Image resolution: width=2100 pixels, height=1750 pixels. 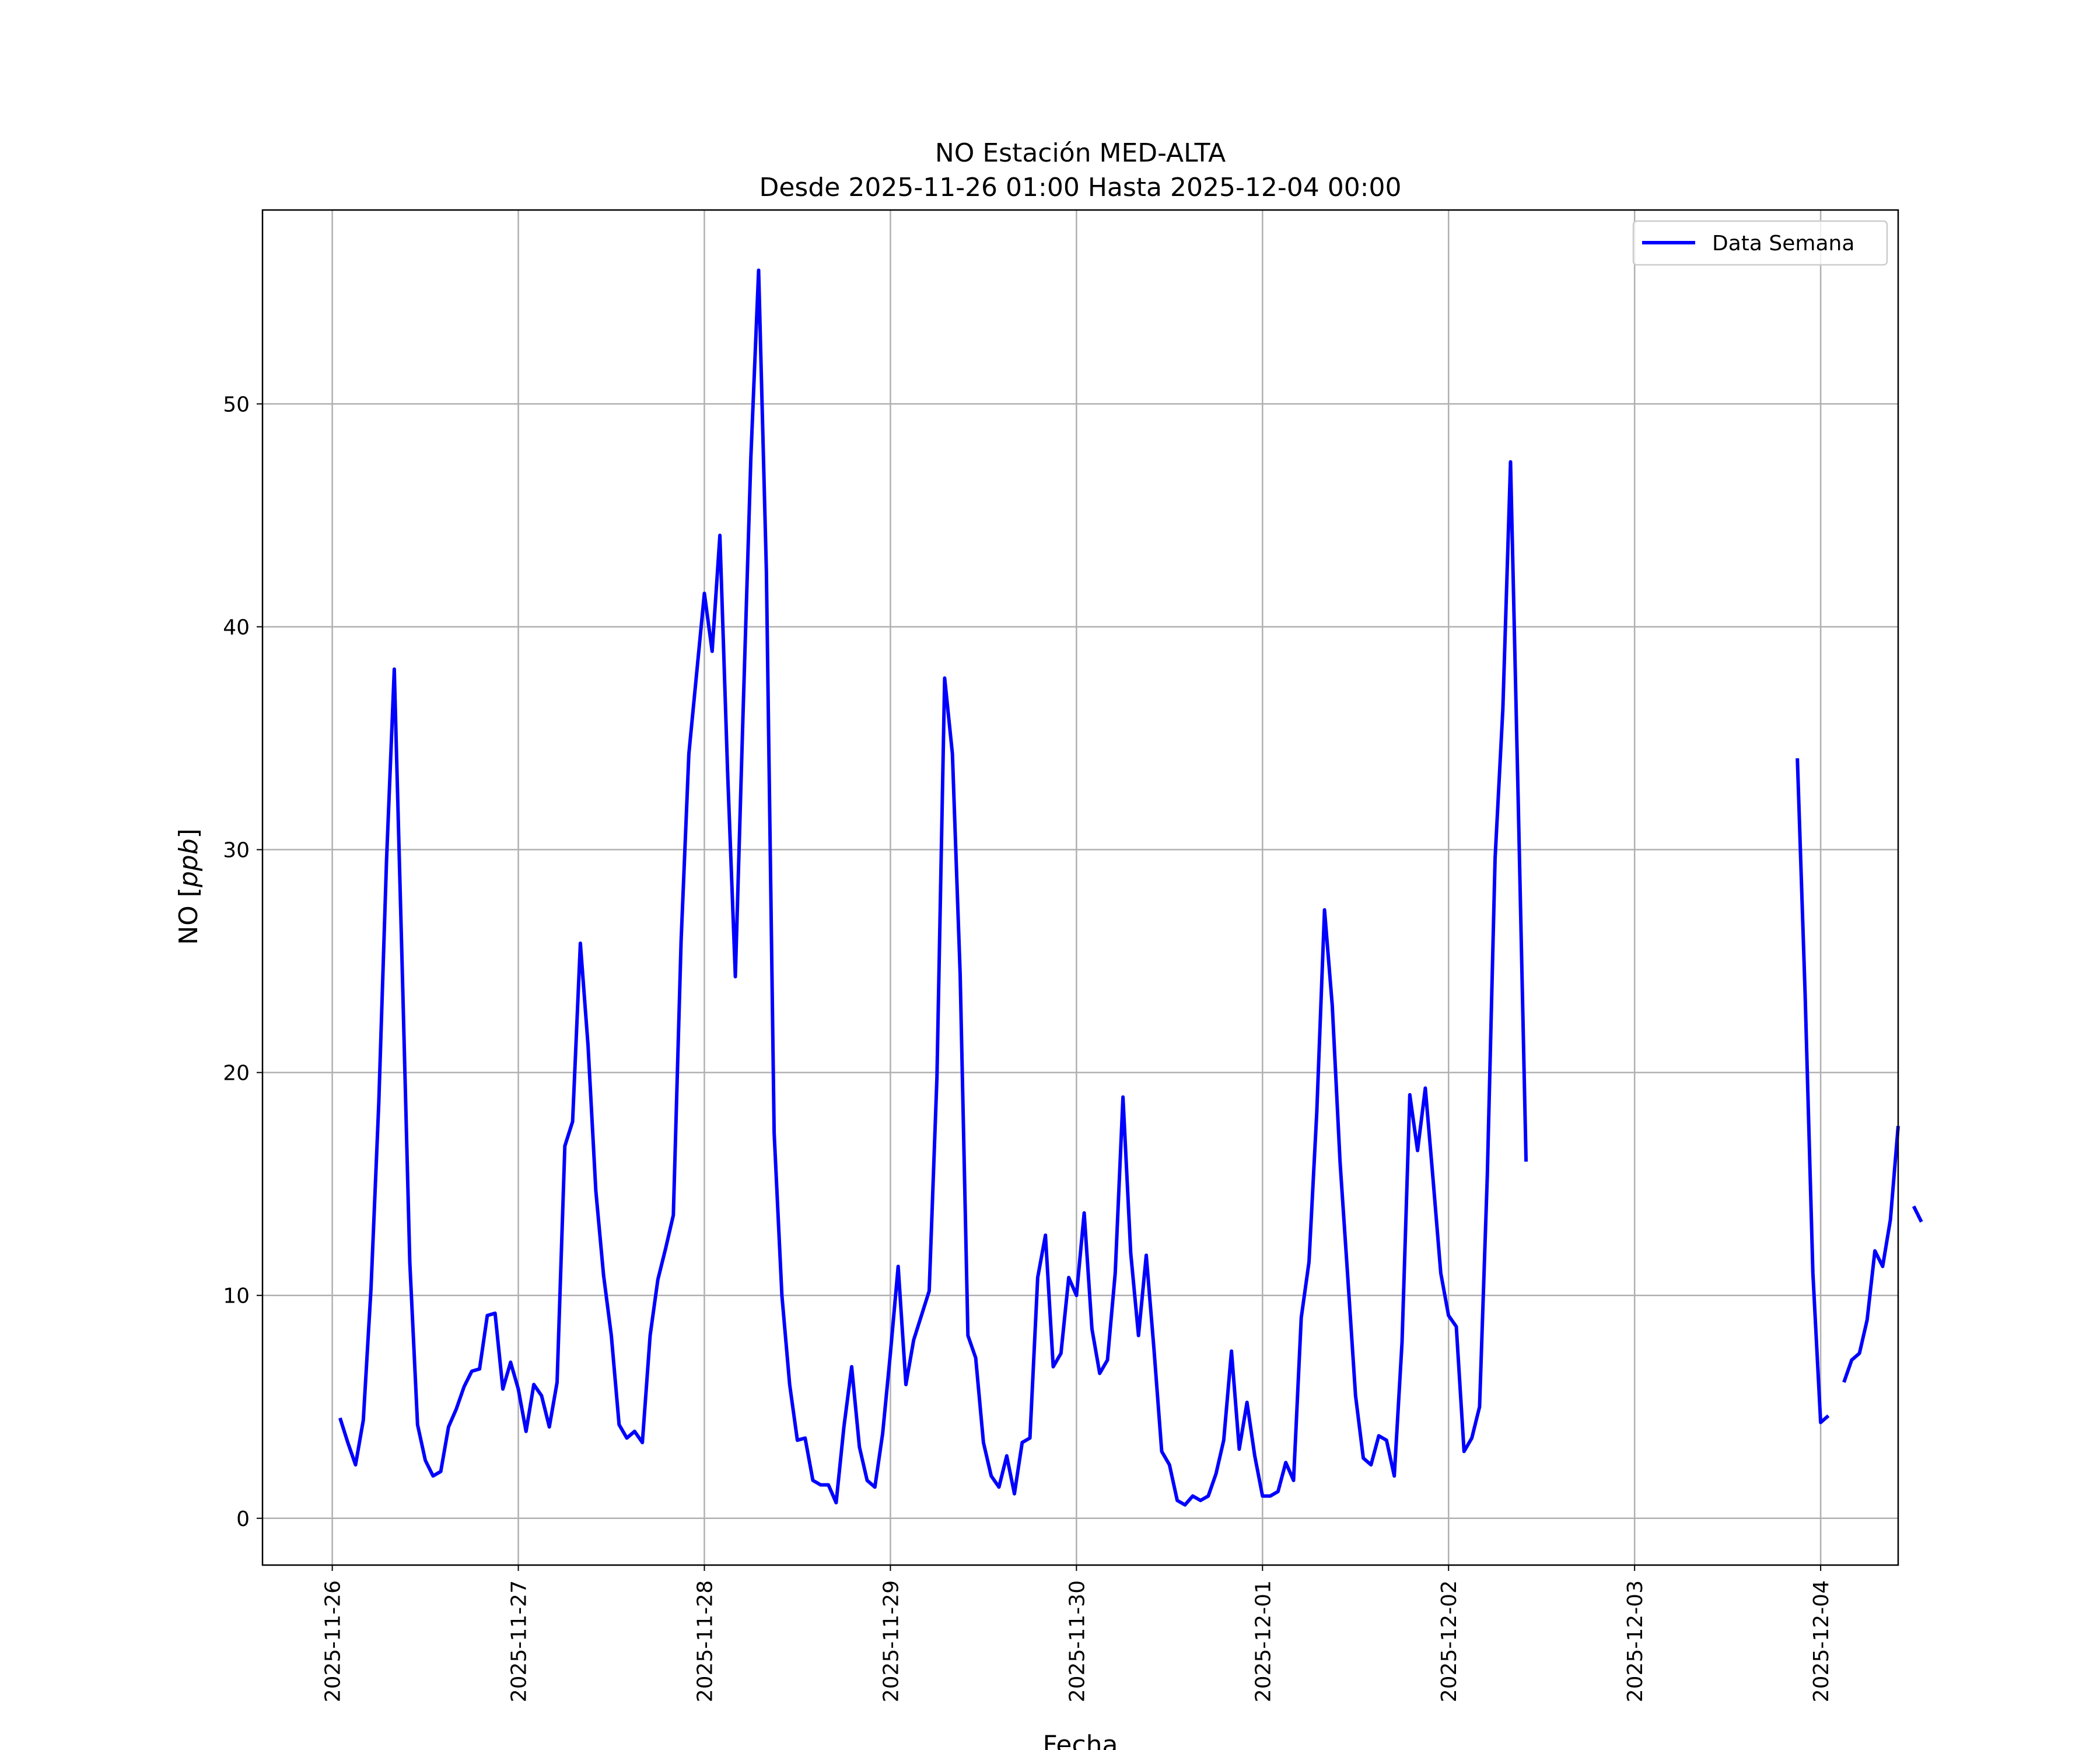 What do you see at coordinates (236, 405) in the screenshot?
I see `y-tick-label: 50` at bounding box center [236, 405].